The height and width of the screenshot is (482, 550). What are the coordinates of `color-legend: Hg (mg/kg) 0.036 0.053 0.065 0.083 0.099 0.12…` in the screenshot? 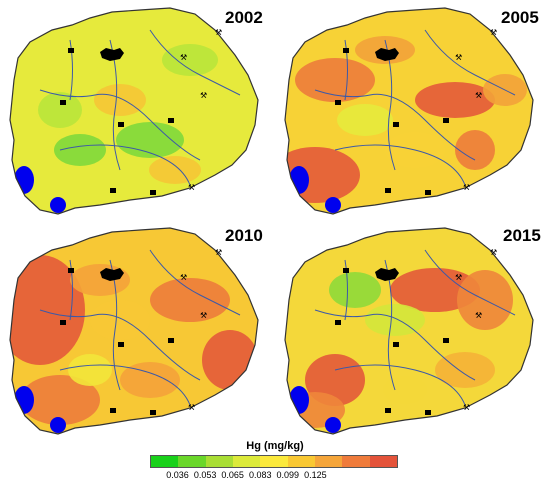 It's located at (275, 461).